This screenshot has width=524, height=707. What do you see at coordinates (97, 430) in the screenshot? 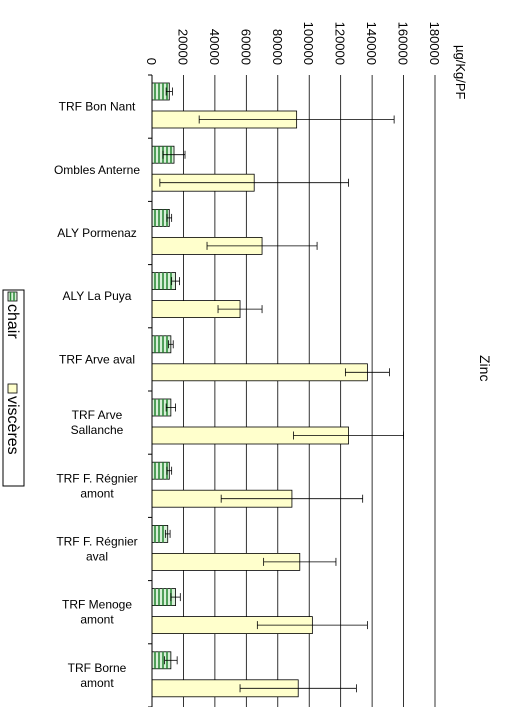
I see `category-label-5-line-1: Sallanche` at bounding box center [97, 430].